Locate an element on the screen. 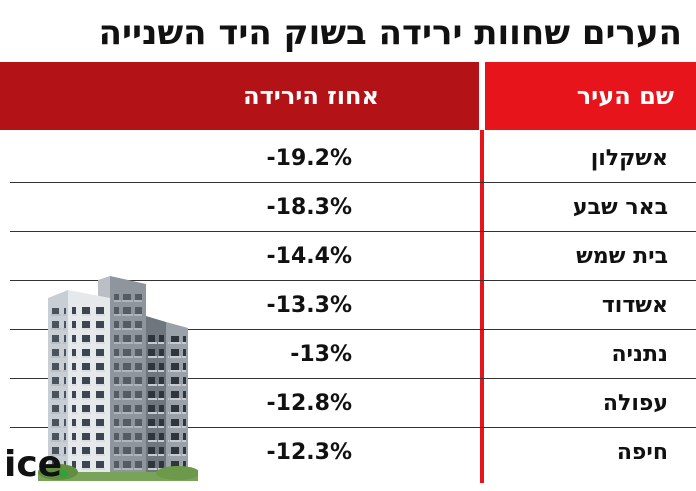 This screenshot has height=491, width=696. table-header: שם העיר אחוז הירידה is located at coordinates (348, 96).